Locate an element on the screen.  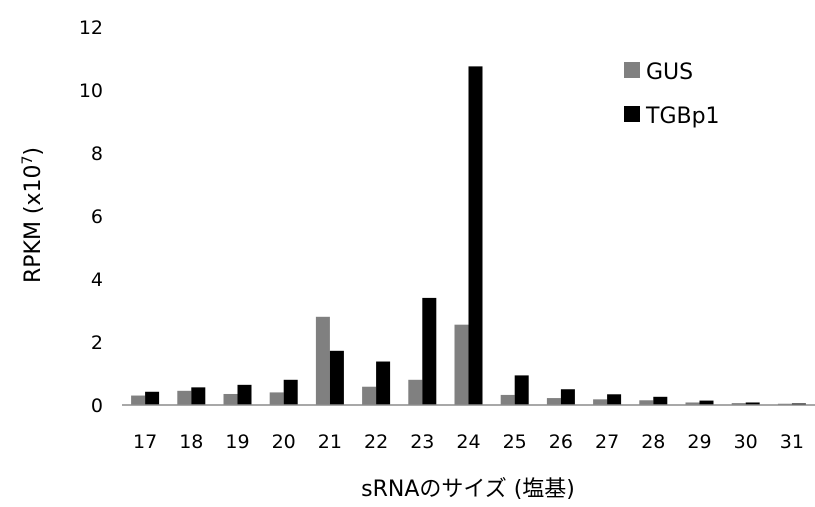
x-tick-label: 23 is located at coordinates (422, 442).